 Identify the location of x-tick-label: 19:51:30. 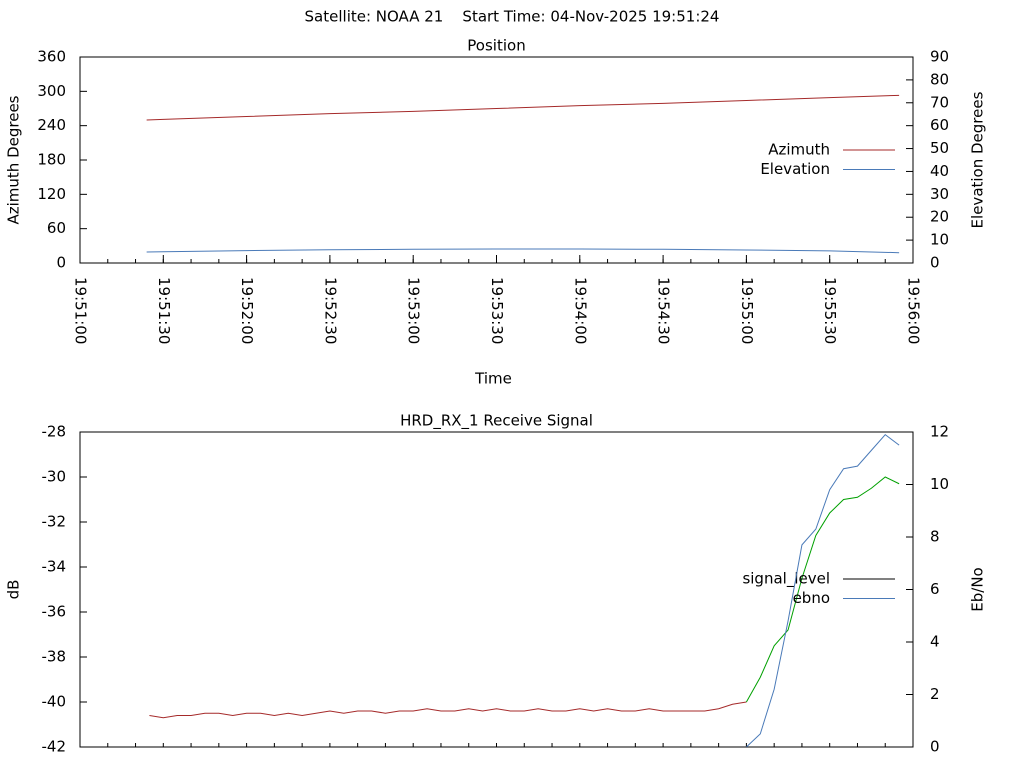
(164, 310).